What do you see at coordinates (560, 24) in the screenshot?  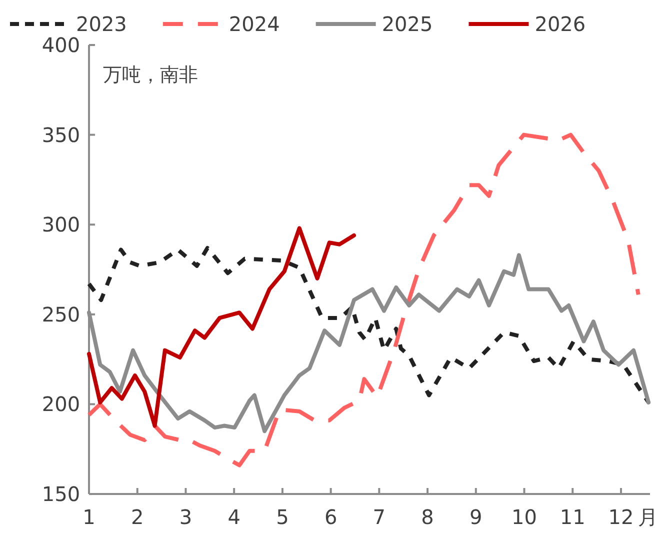 I see `legend-label: 2026` at bounding box center [560, 24].